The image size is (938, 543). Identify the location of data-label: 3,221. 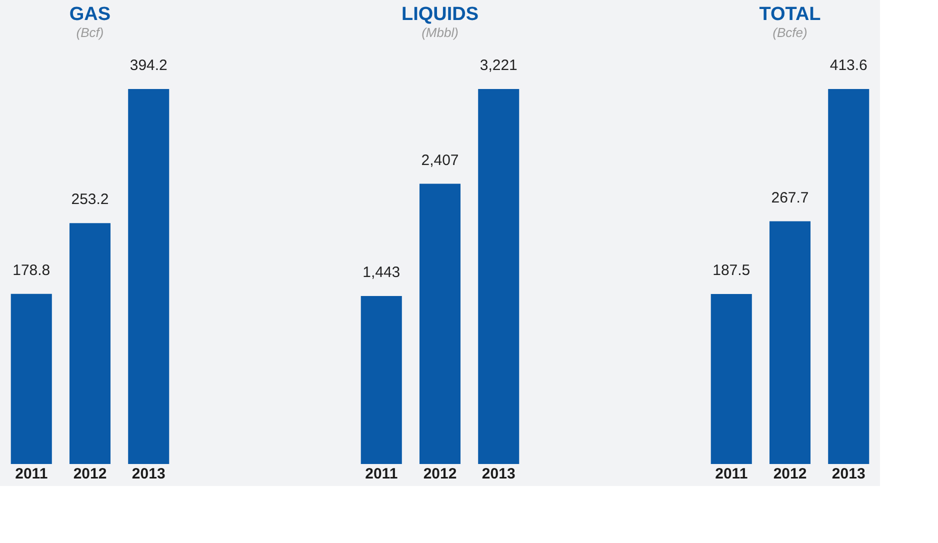
(499, 65).